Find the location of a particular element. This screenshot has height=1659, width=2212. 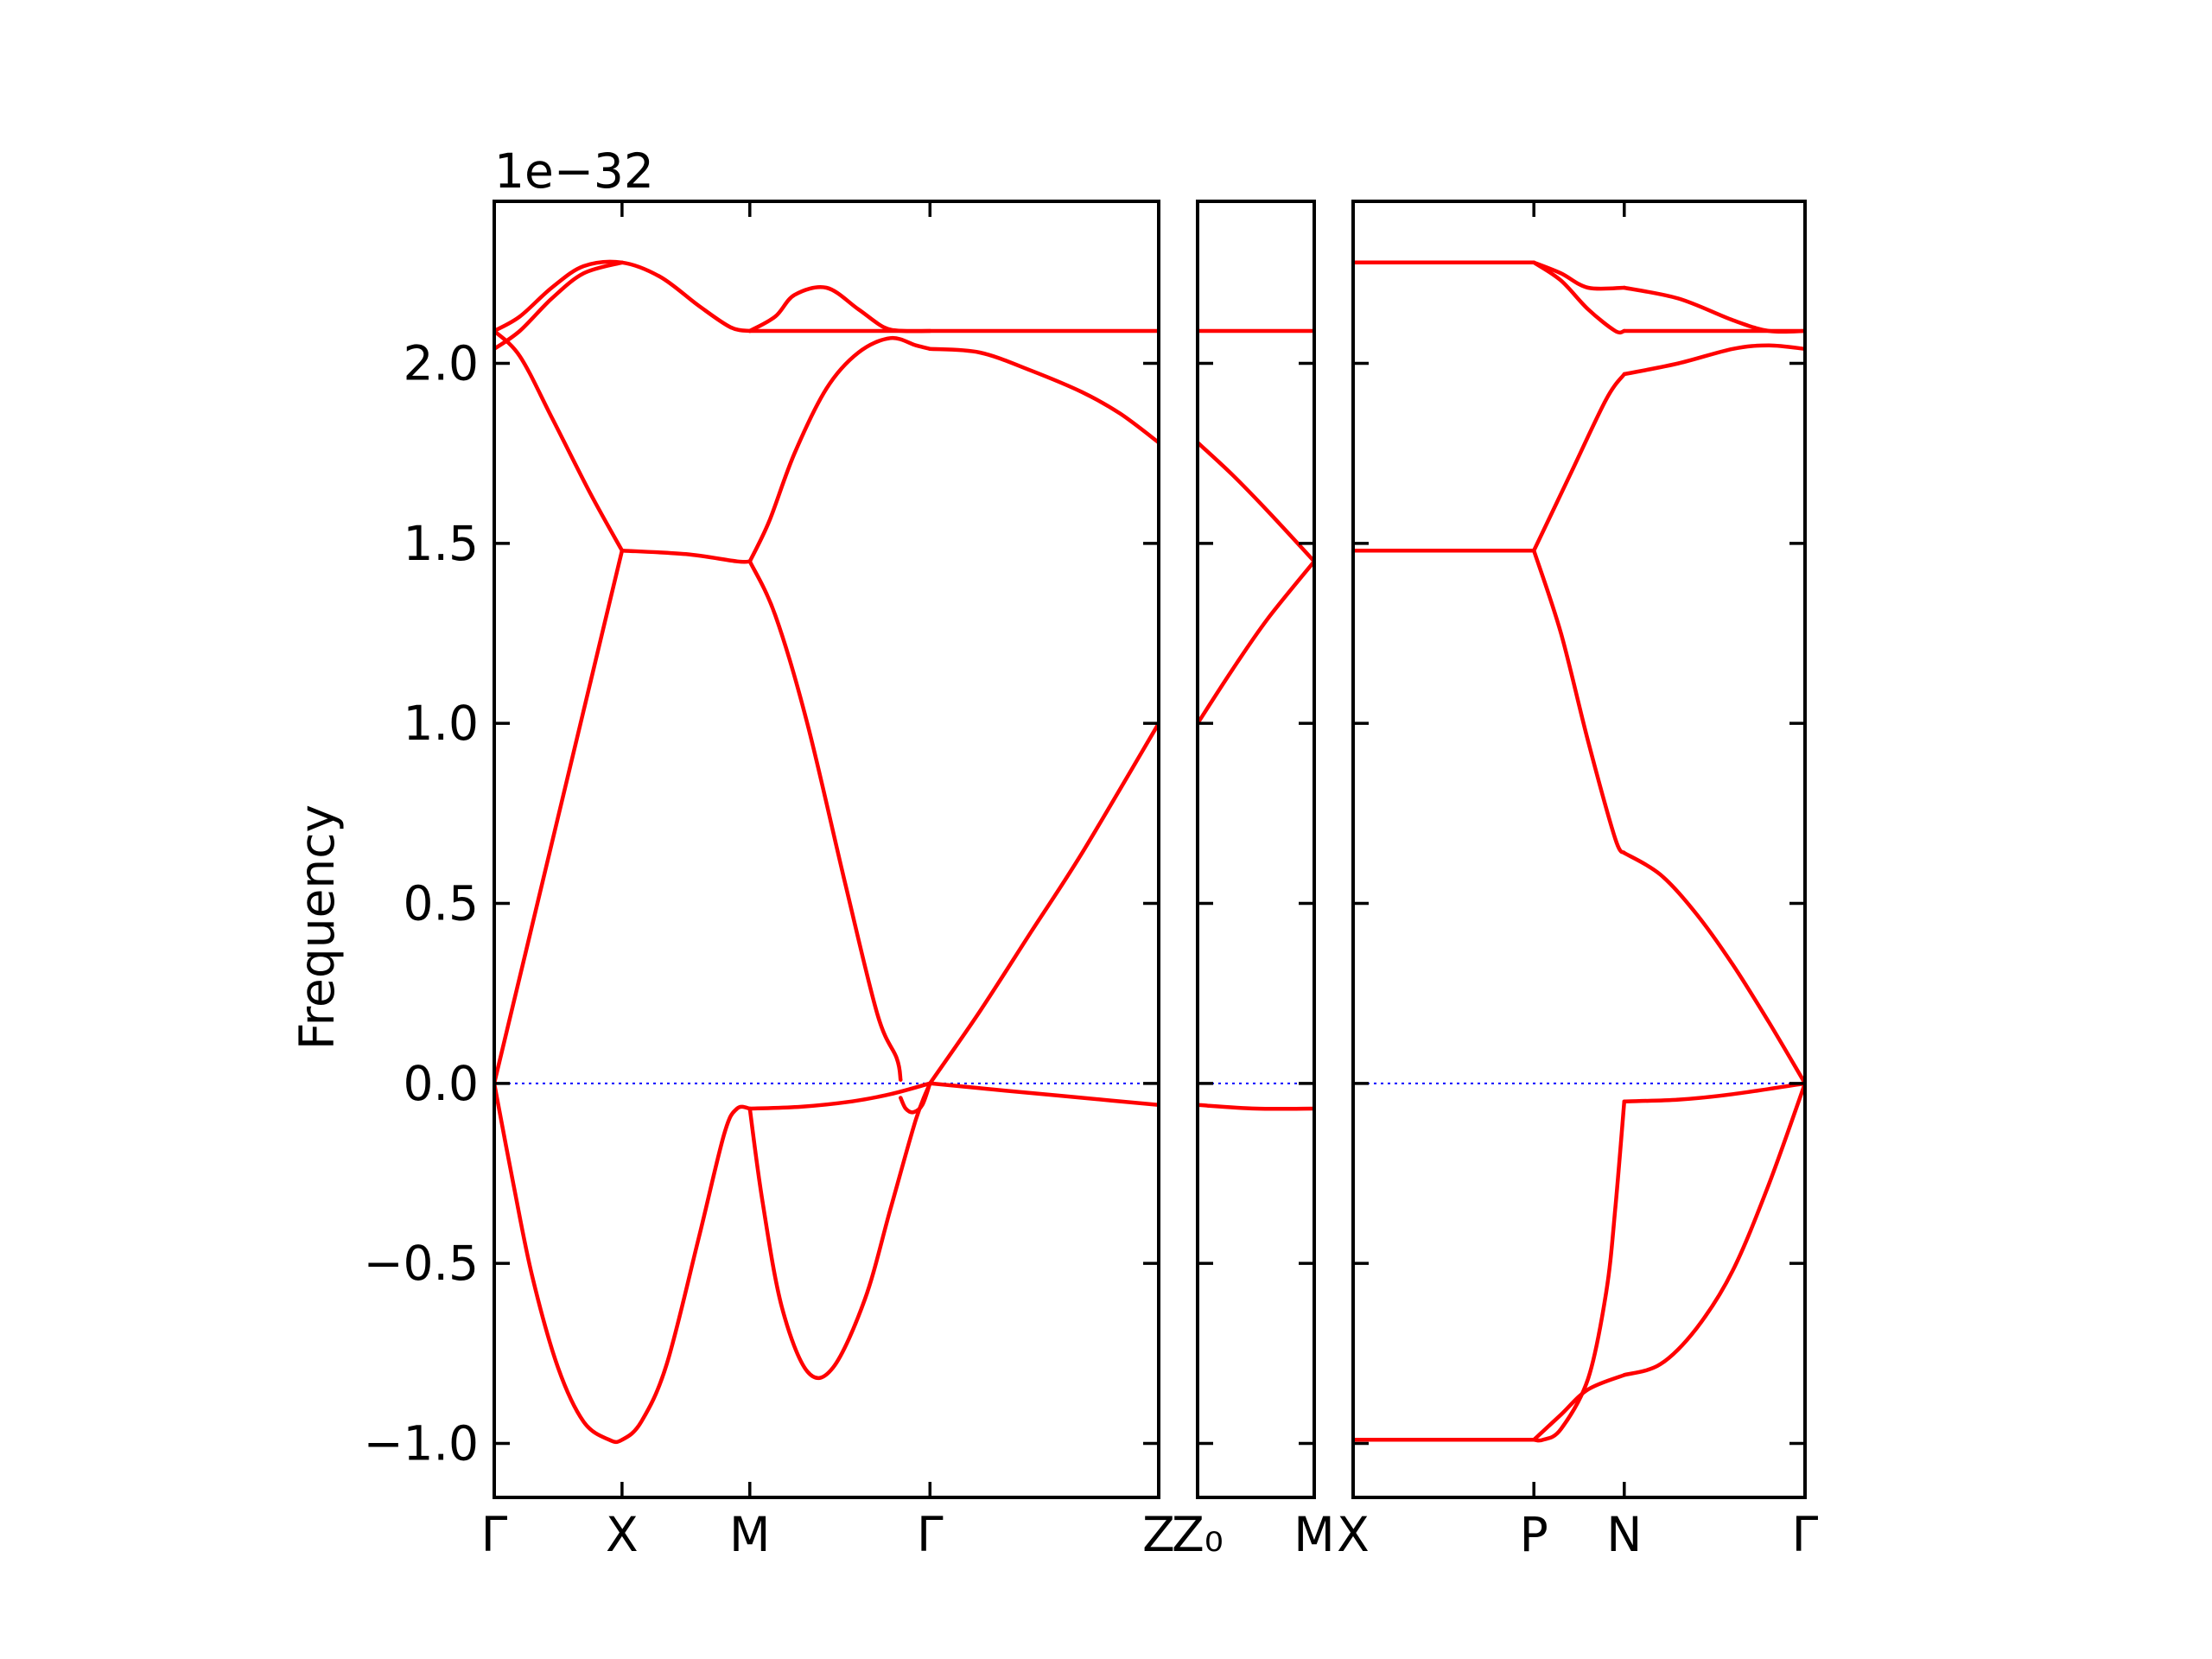

panel-2: Z₀ M is located at coordinates (1253, 881).